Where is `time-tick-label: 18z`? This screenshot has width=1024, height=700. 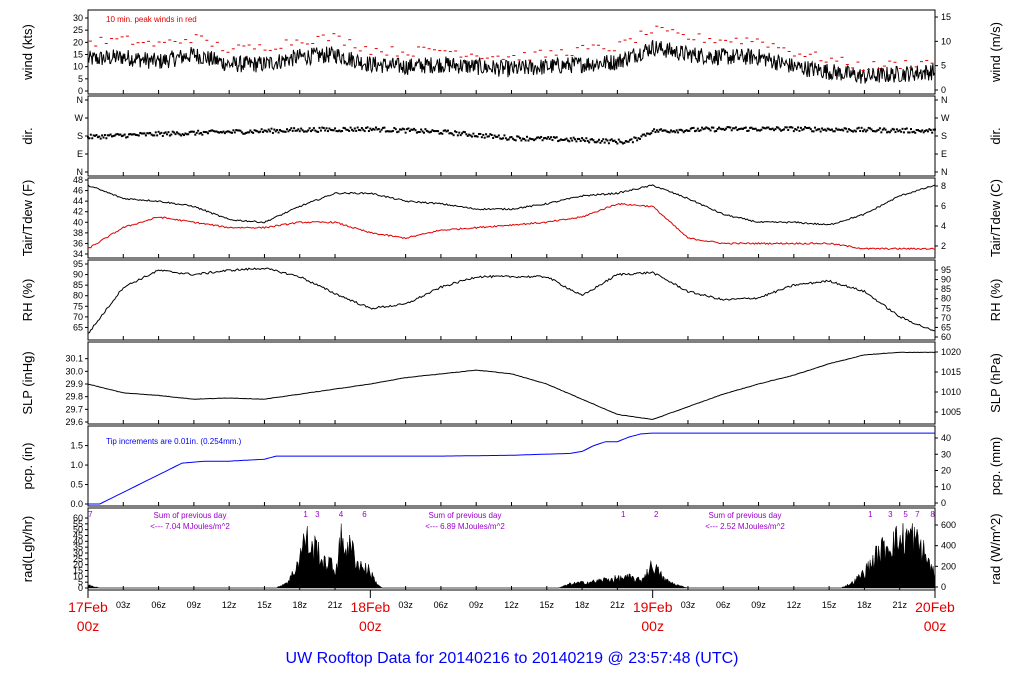 time-tick-label: 18z is located at coordinates (582, 605).